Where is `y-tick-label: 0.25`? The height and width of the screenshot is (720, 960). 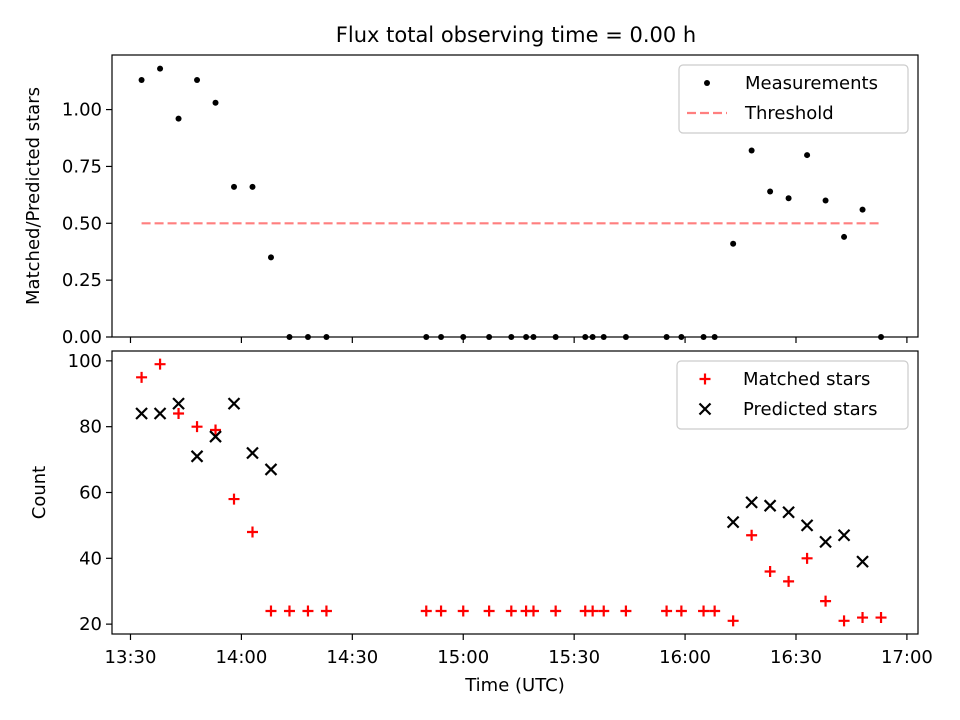 y-tick-label: 0.25 is located at coordinates (82, 280).